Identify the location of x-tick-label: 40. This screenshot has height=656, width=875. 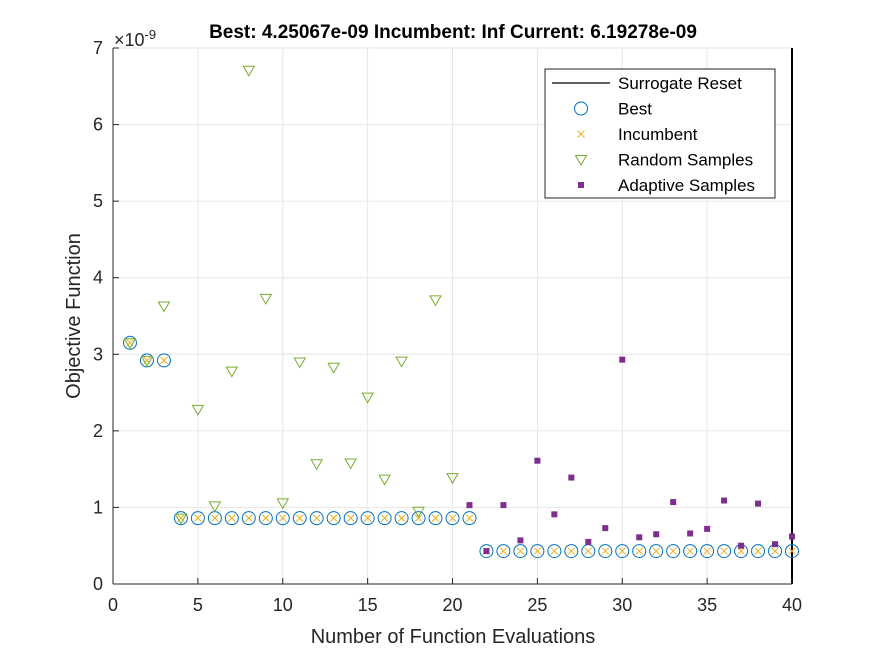
(792, 605).